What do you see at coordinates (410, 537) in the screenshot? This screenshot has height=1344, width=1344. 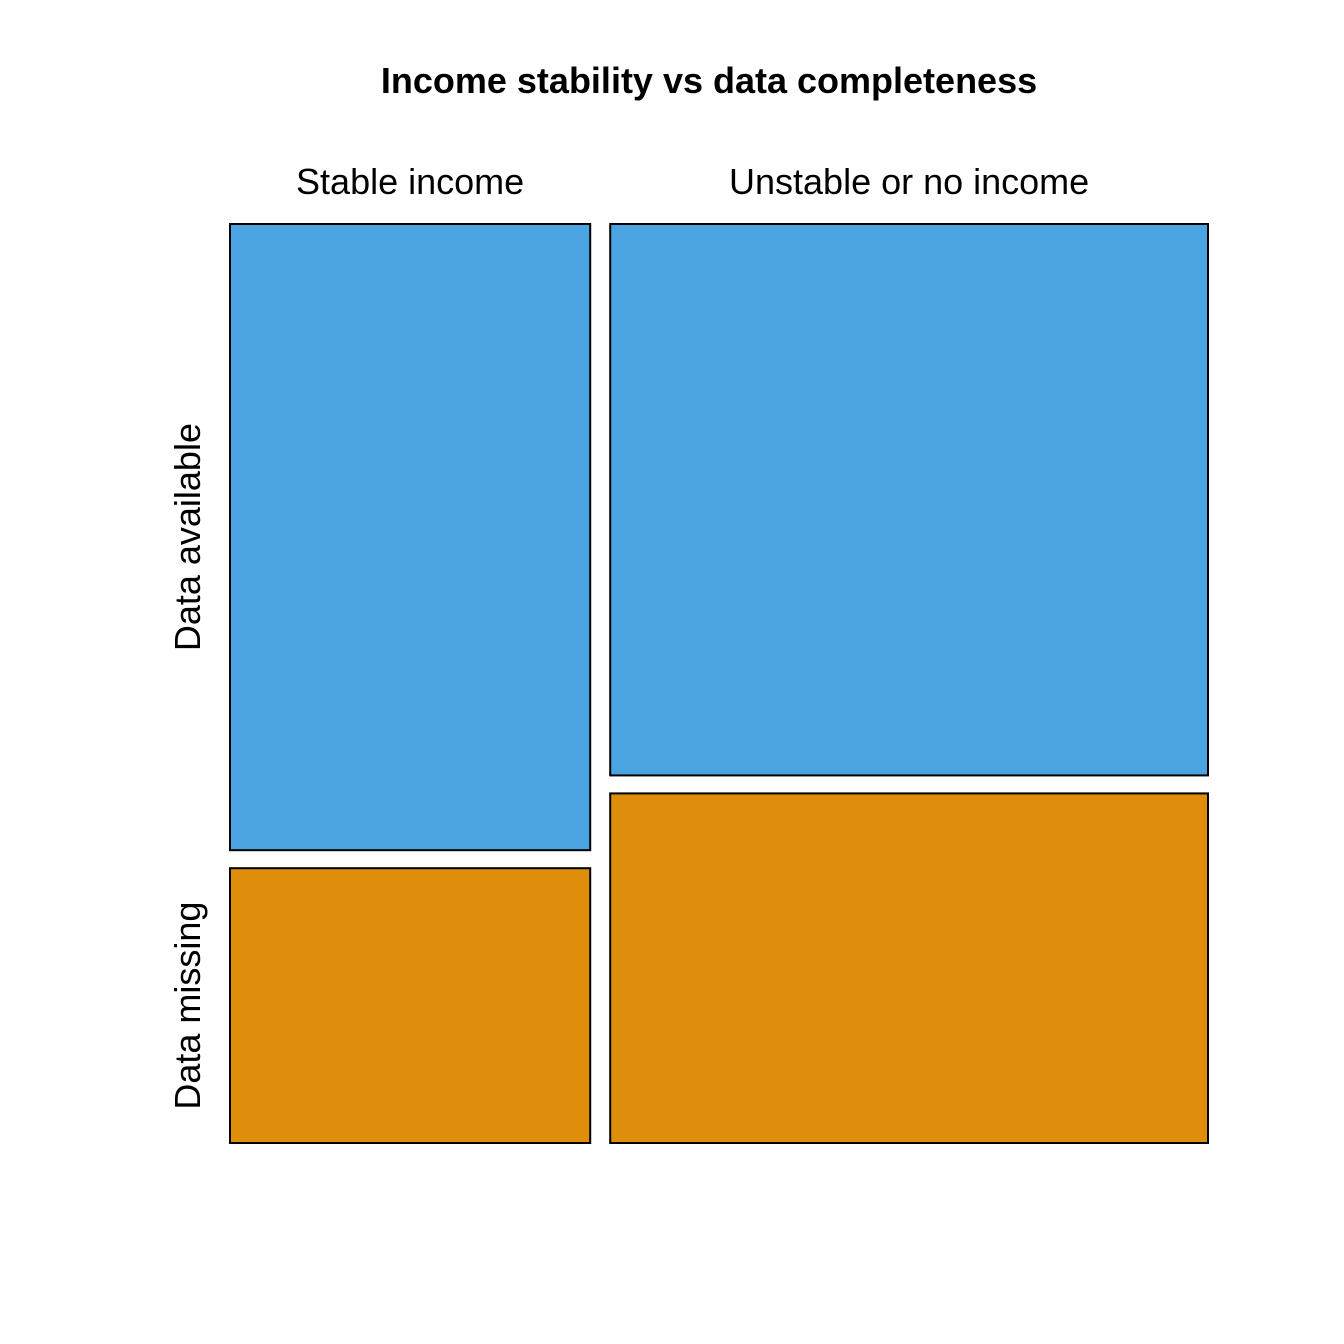 I see `cell-stable-income-data-available` at bounding box center [410, 537].